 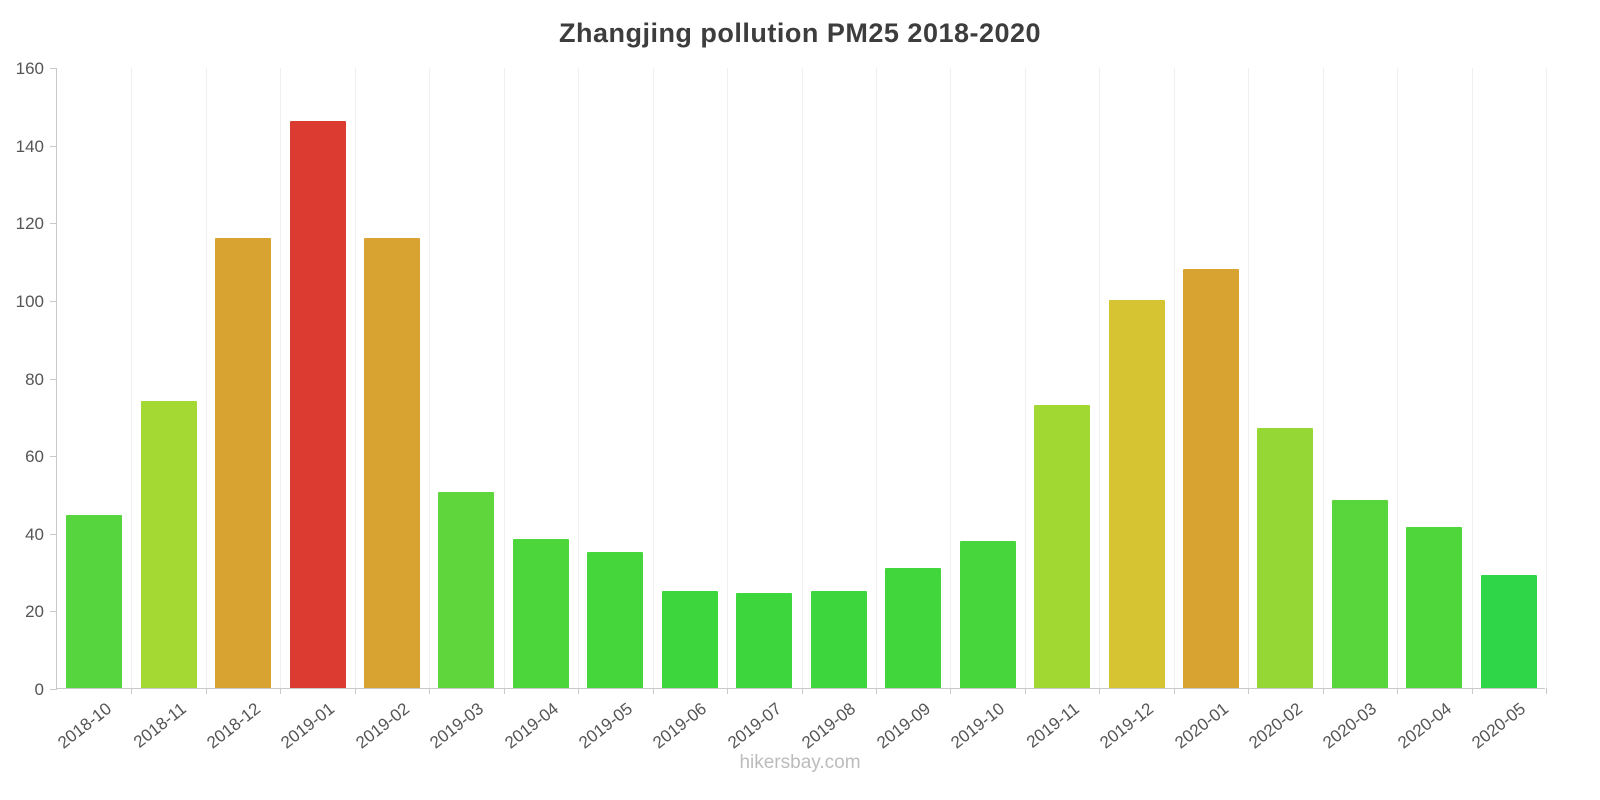 What do you see at coordinates (233, 726) in the screenshot?
I see `x-axis-label: 2018-12` at bounding box center [233, 726].